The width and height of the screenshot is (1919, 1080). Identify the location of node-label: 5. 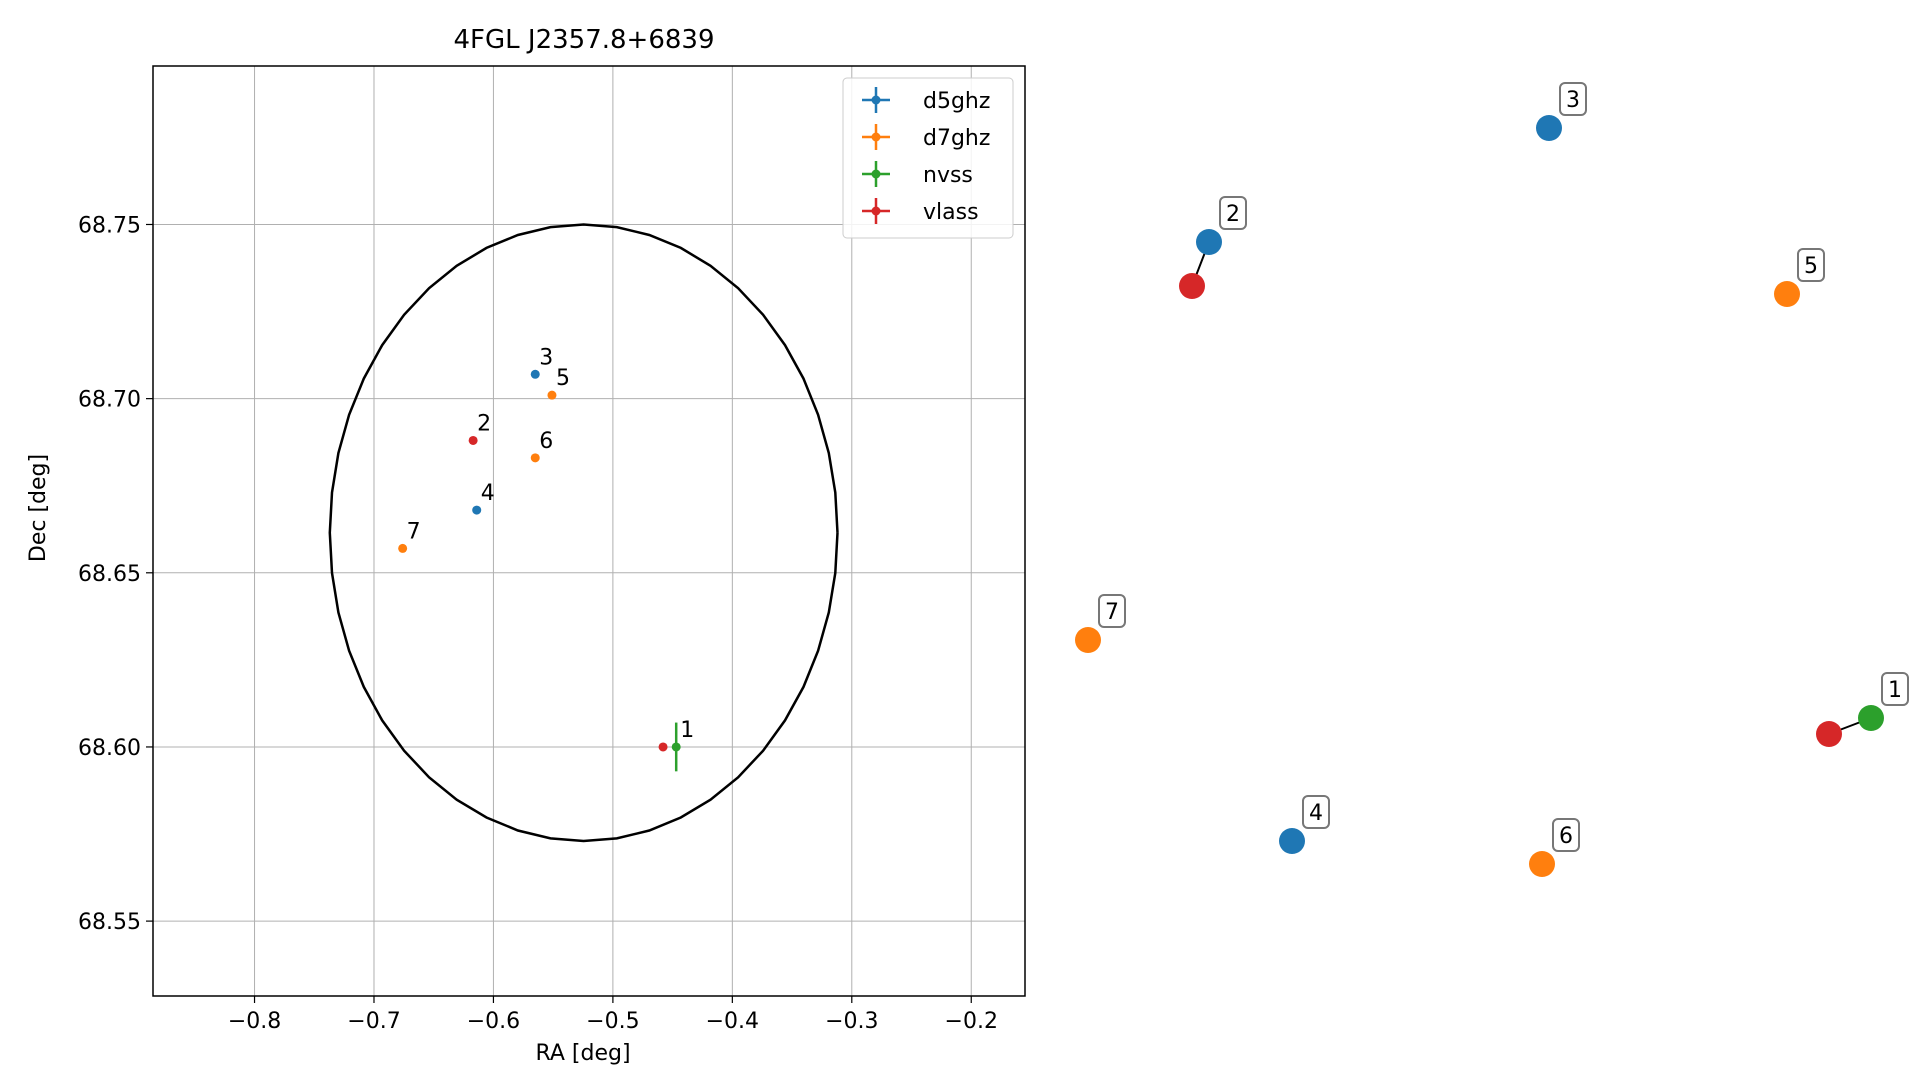
(1811, 266).